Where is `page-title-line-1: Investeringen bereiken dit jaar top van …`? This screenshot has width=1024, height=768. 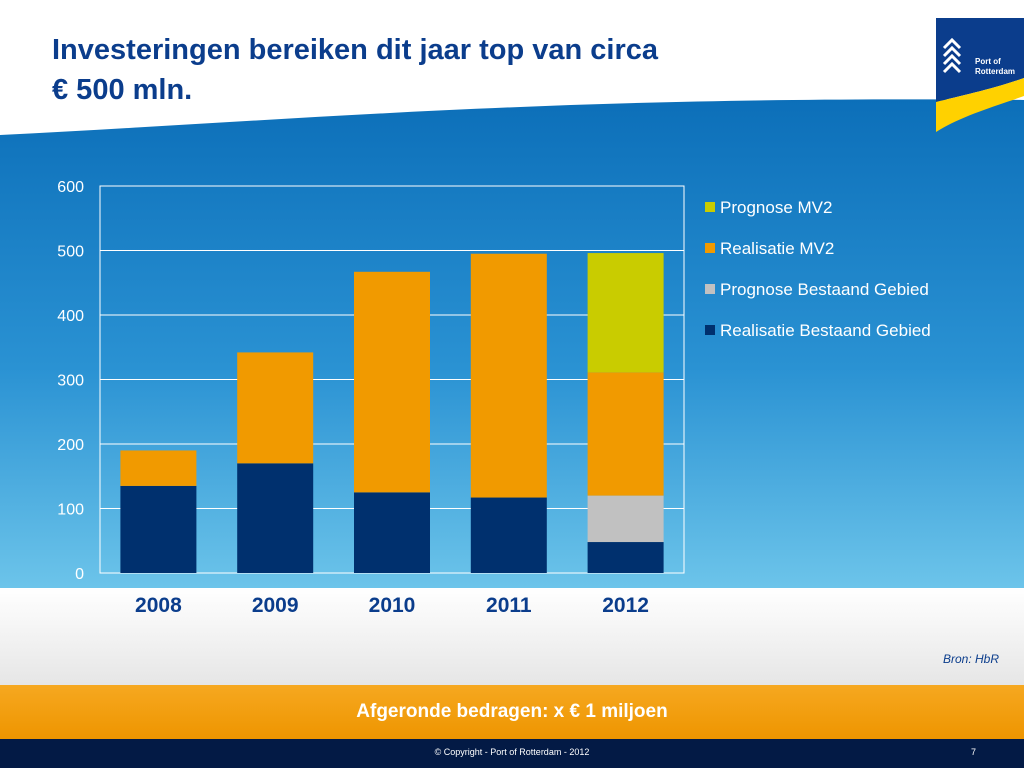 page-title-line-1: Investeringen bereiken dit jaar top van … is located at coordinates (355, 50).